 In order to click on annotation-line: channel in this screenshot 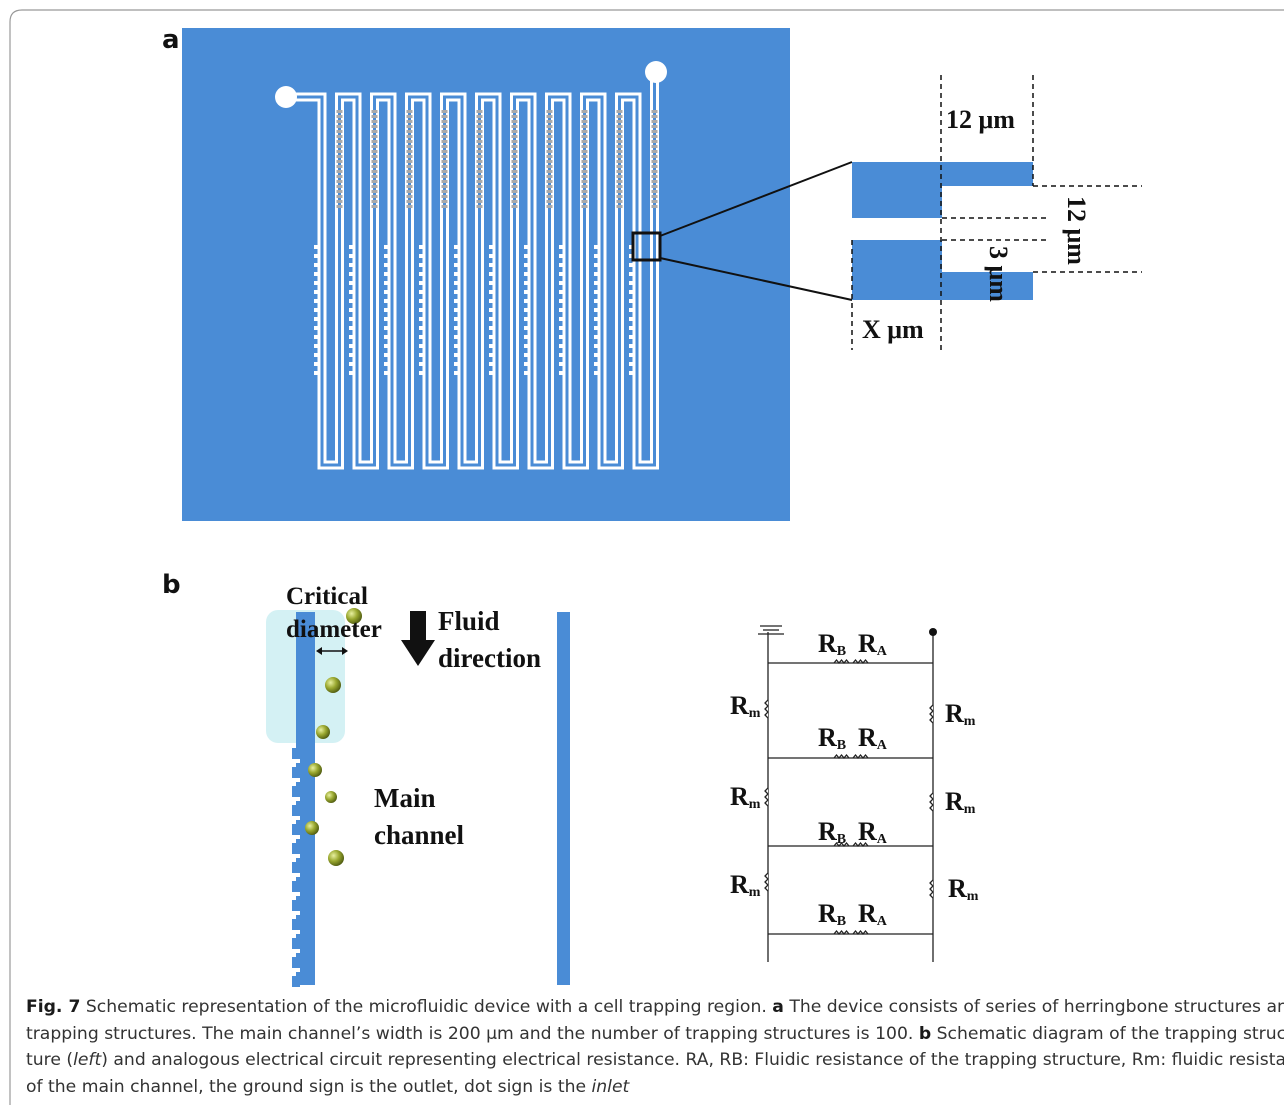, I will do `click(419, 835)`.